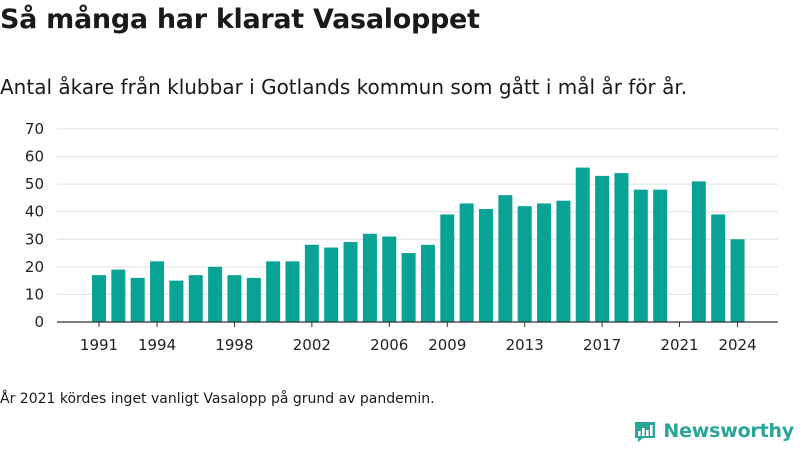 The height and width of the screenshot is (450, 800). Describe the element at coordinates (34, 267) in the screenshot. I see `y-tick-label: 20` at that location.